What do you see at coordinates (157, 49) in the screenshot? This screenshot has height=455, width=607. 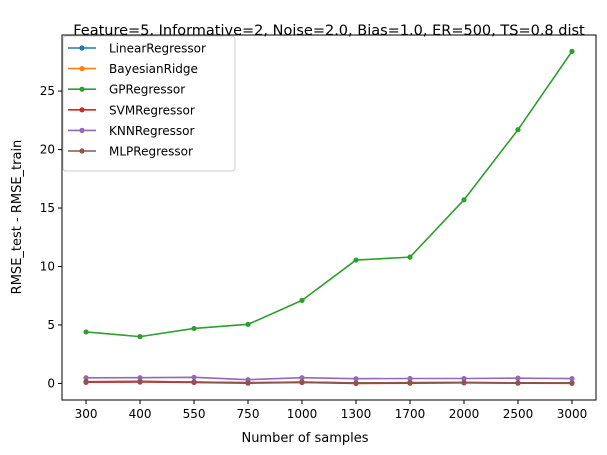 I see `legend-label: LinearRegressor` at bounding box center [157, 49].